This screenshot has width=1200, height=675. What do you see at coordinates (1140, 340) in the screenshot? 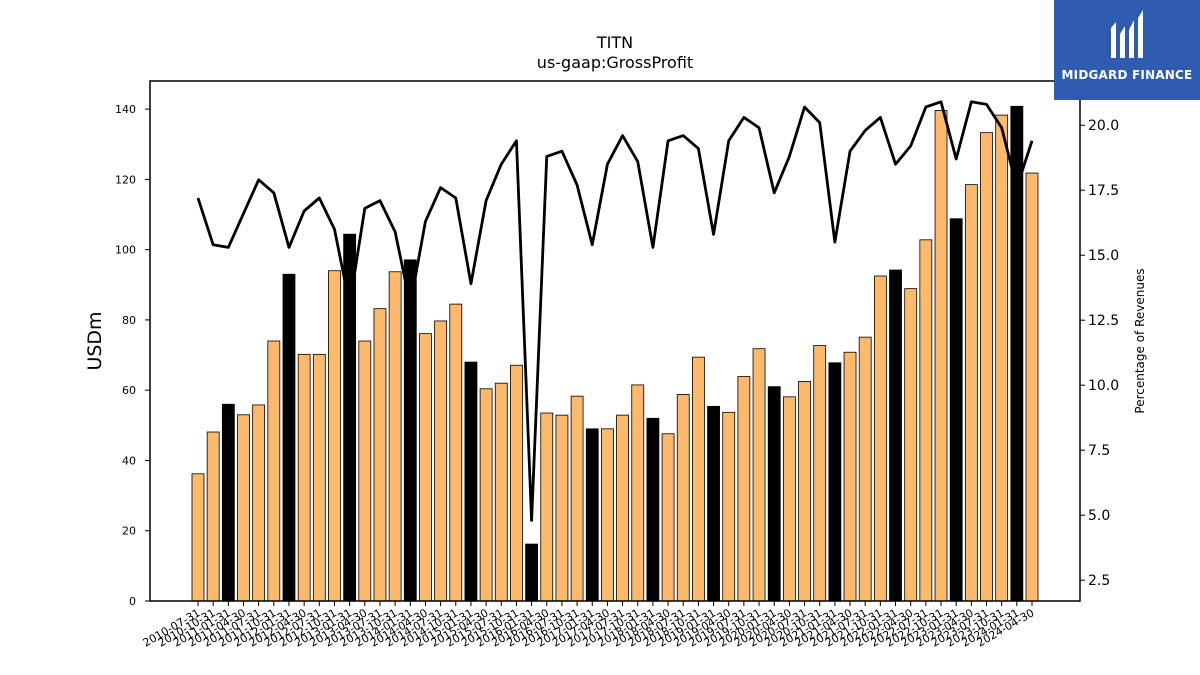
I see `right-y-axis-label: Percentage of Revenues` at bounding box center [1140, 340].